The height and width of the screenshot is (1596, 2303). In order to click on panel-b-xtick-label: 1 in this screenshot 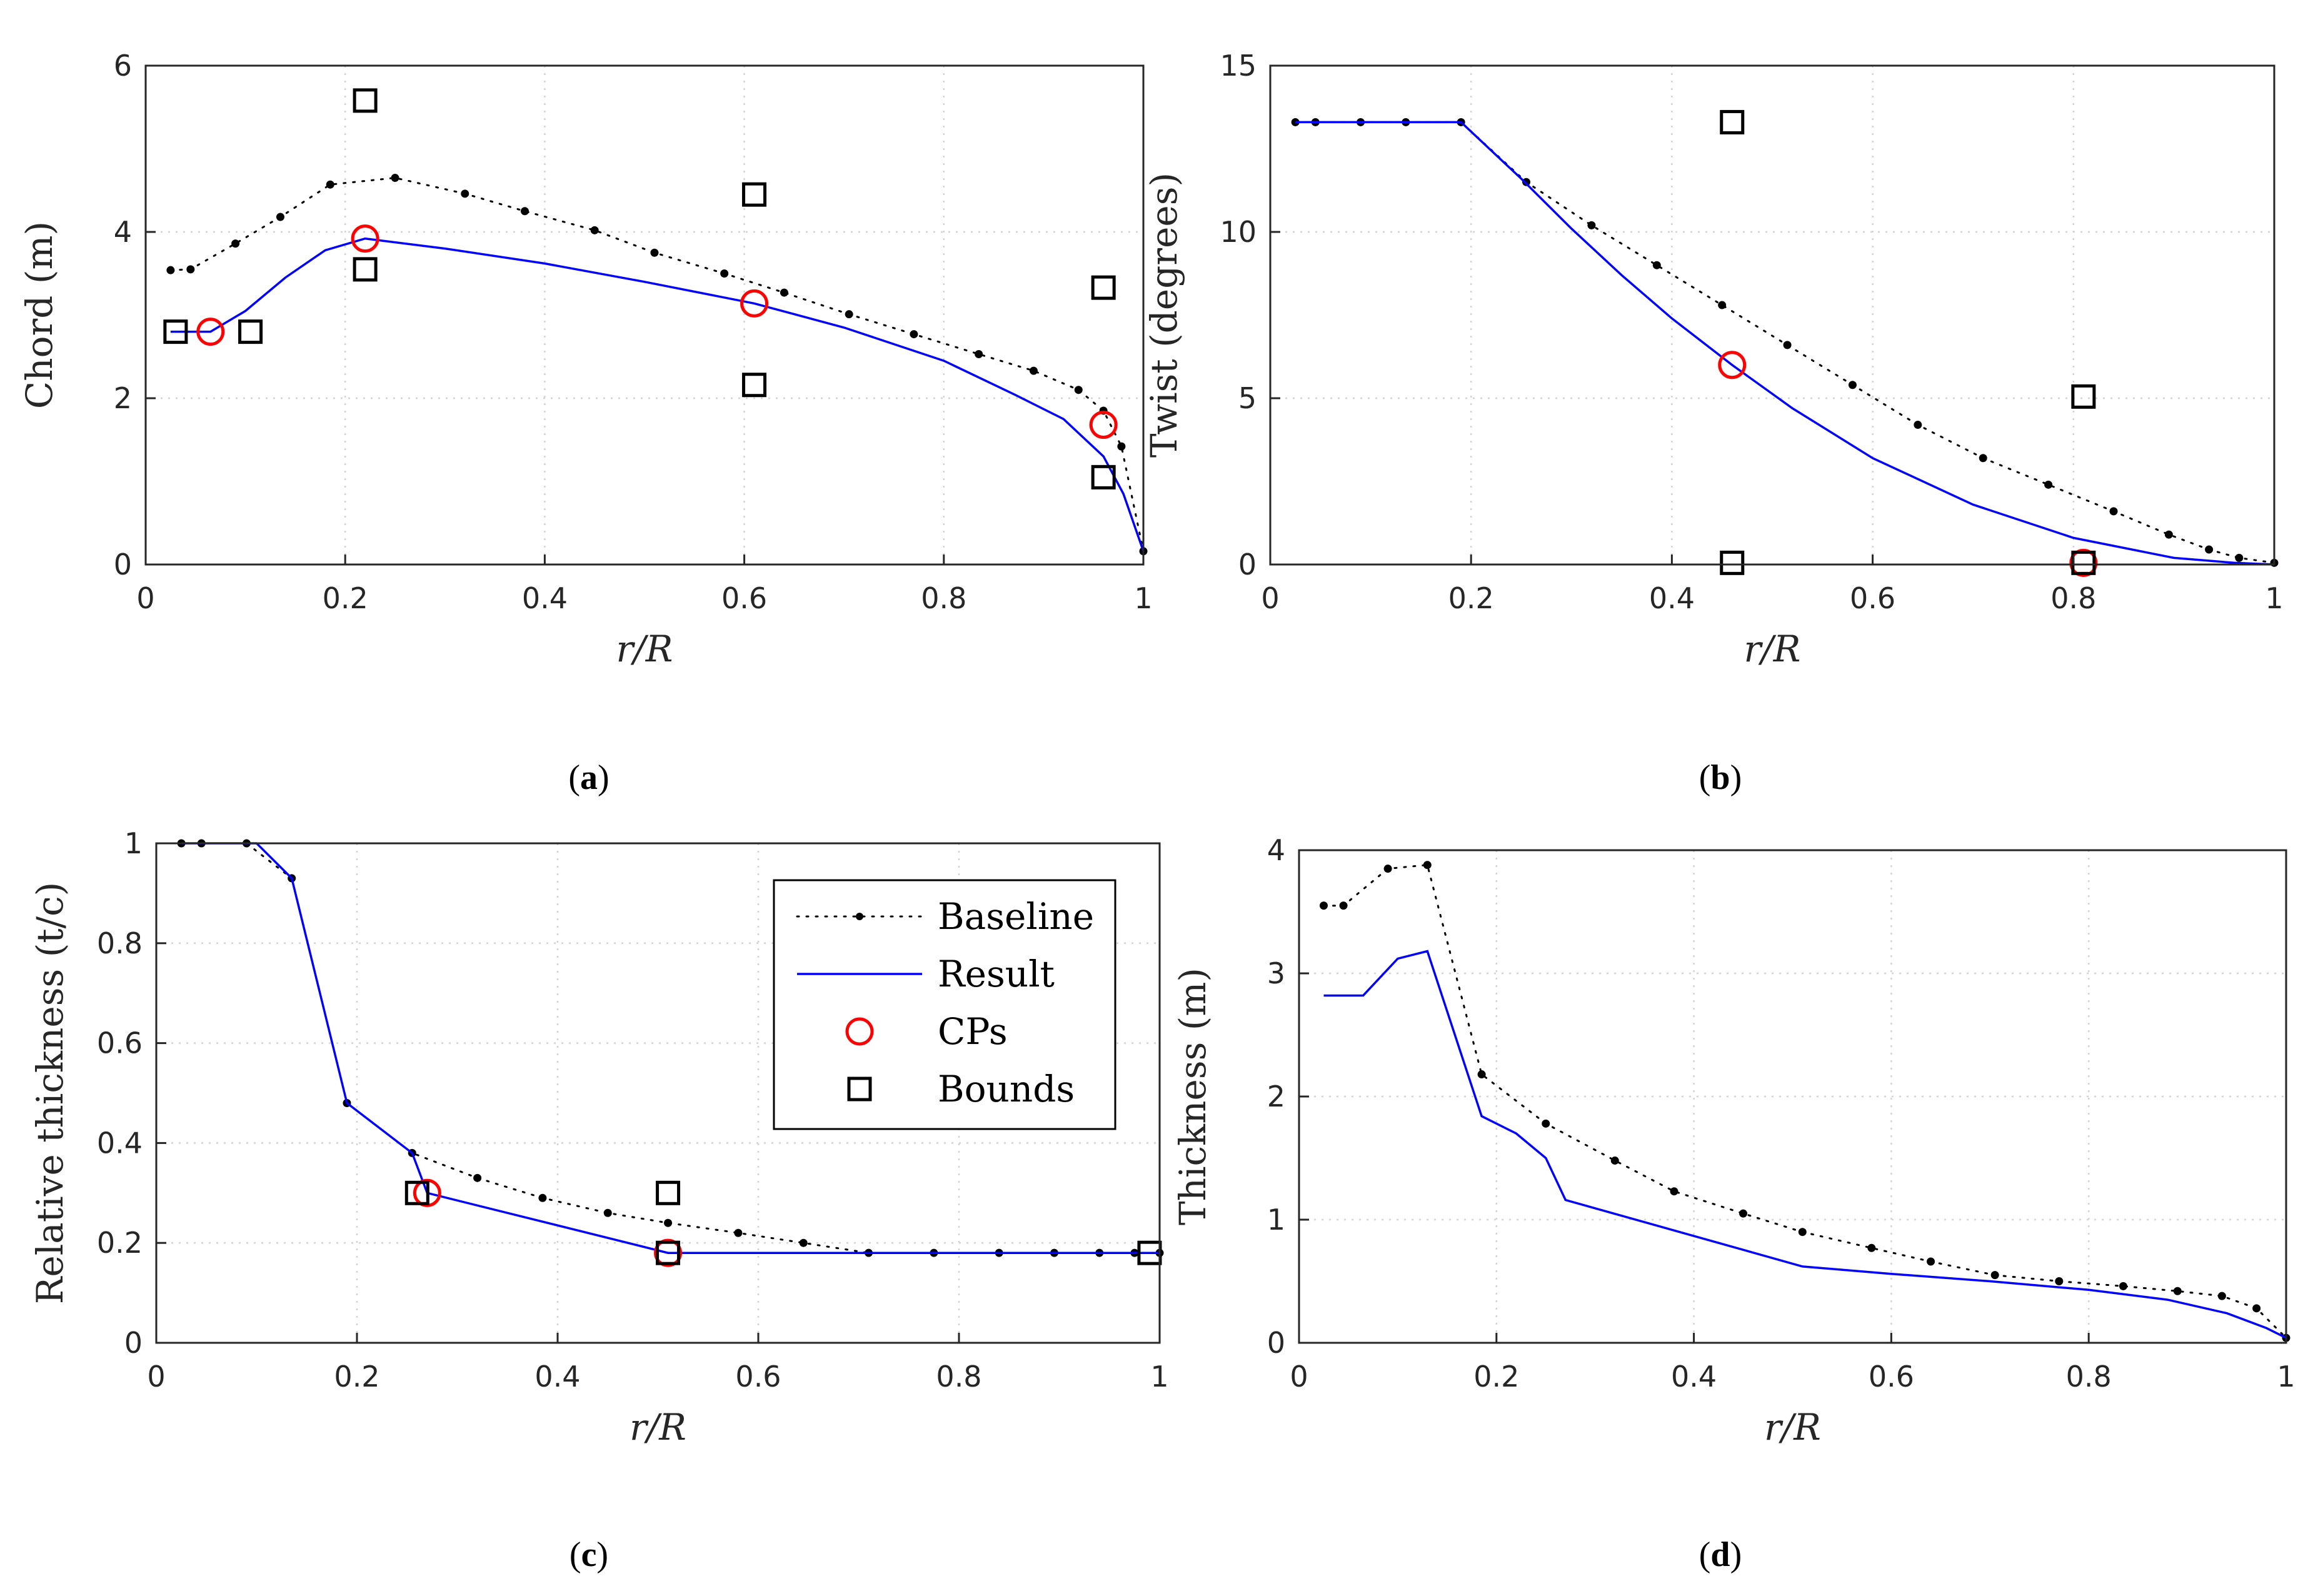, I will do `click(2274, 598)`.